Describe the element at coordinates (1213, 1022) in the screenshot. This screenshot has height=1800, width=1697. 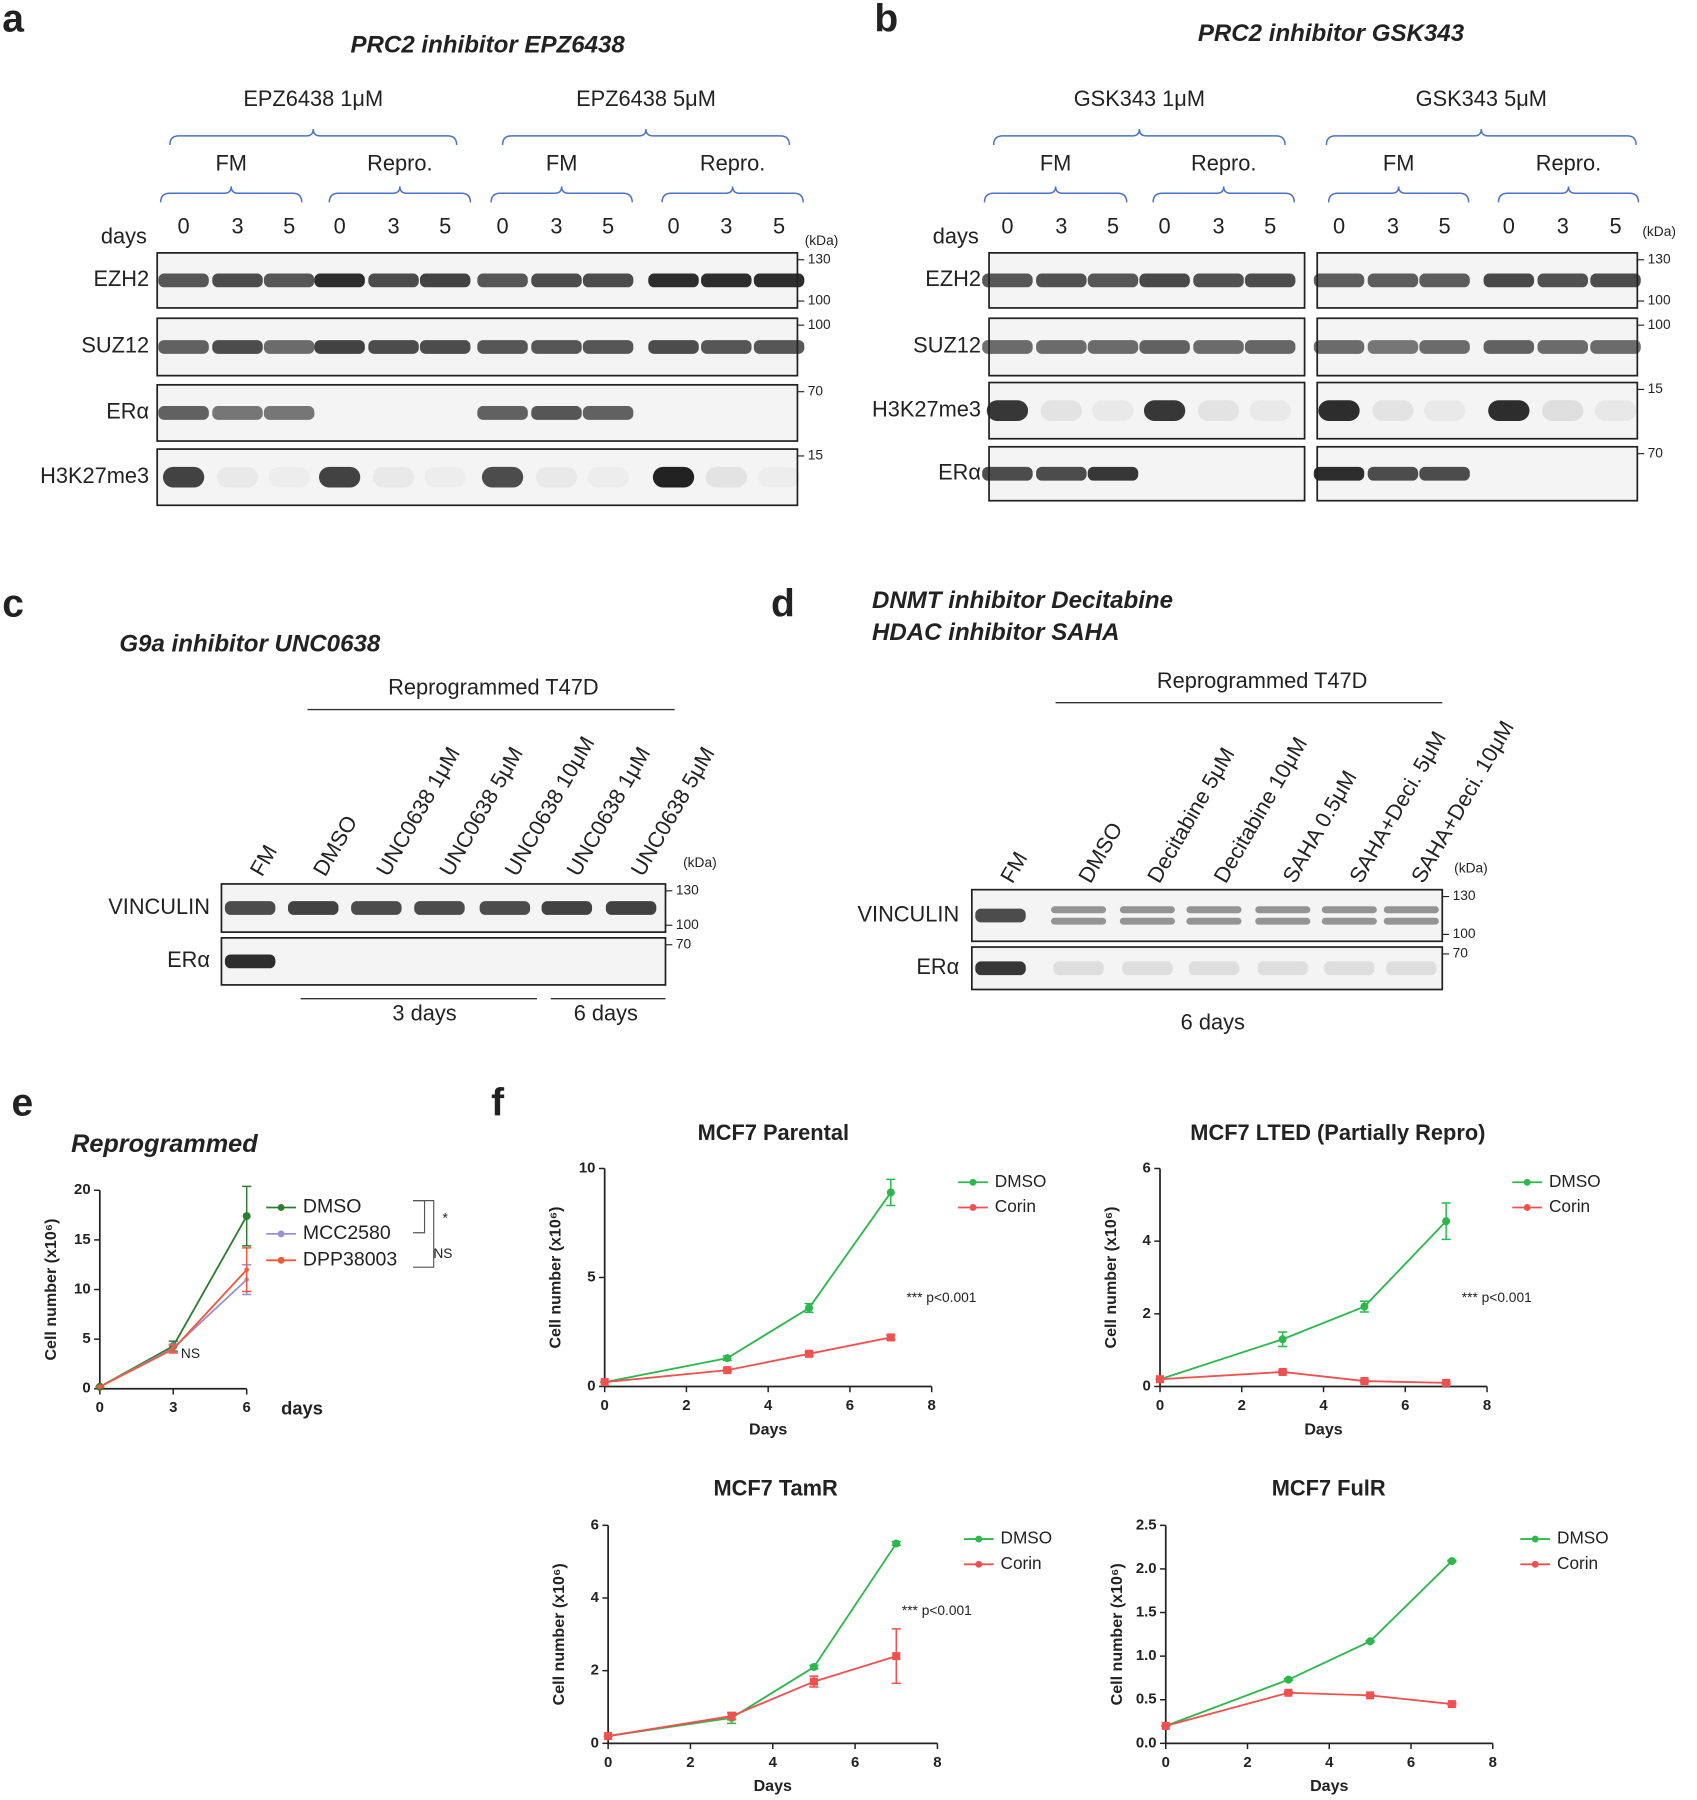
I see `duration-label: 6 days` at that location.